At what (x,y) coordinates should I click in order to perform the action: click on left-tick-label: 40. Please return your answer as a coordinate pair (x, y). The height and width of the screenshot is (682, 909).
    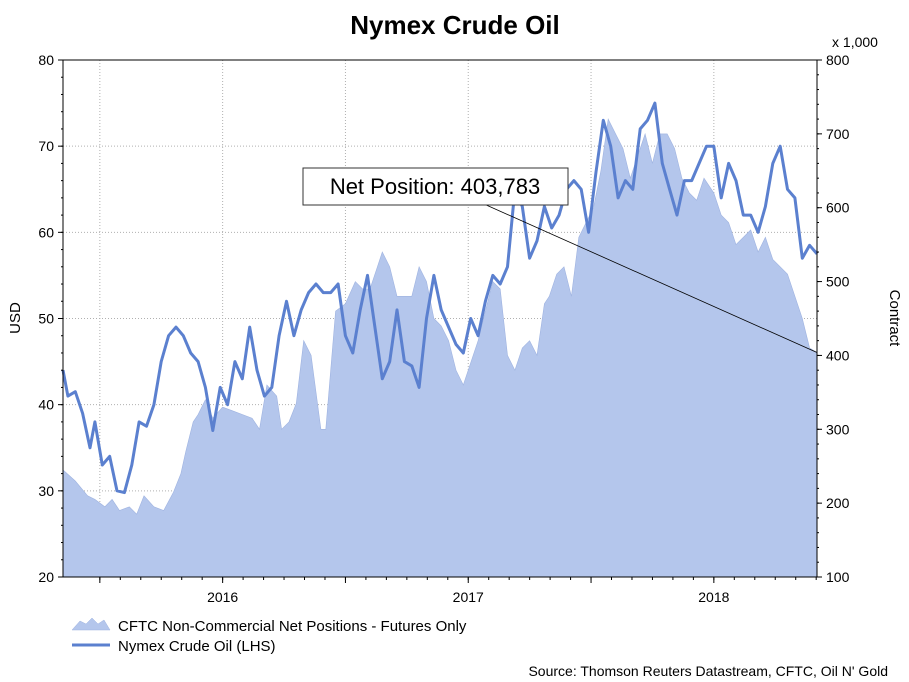
    Looking at the image, I should click on (46, 405).